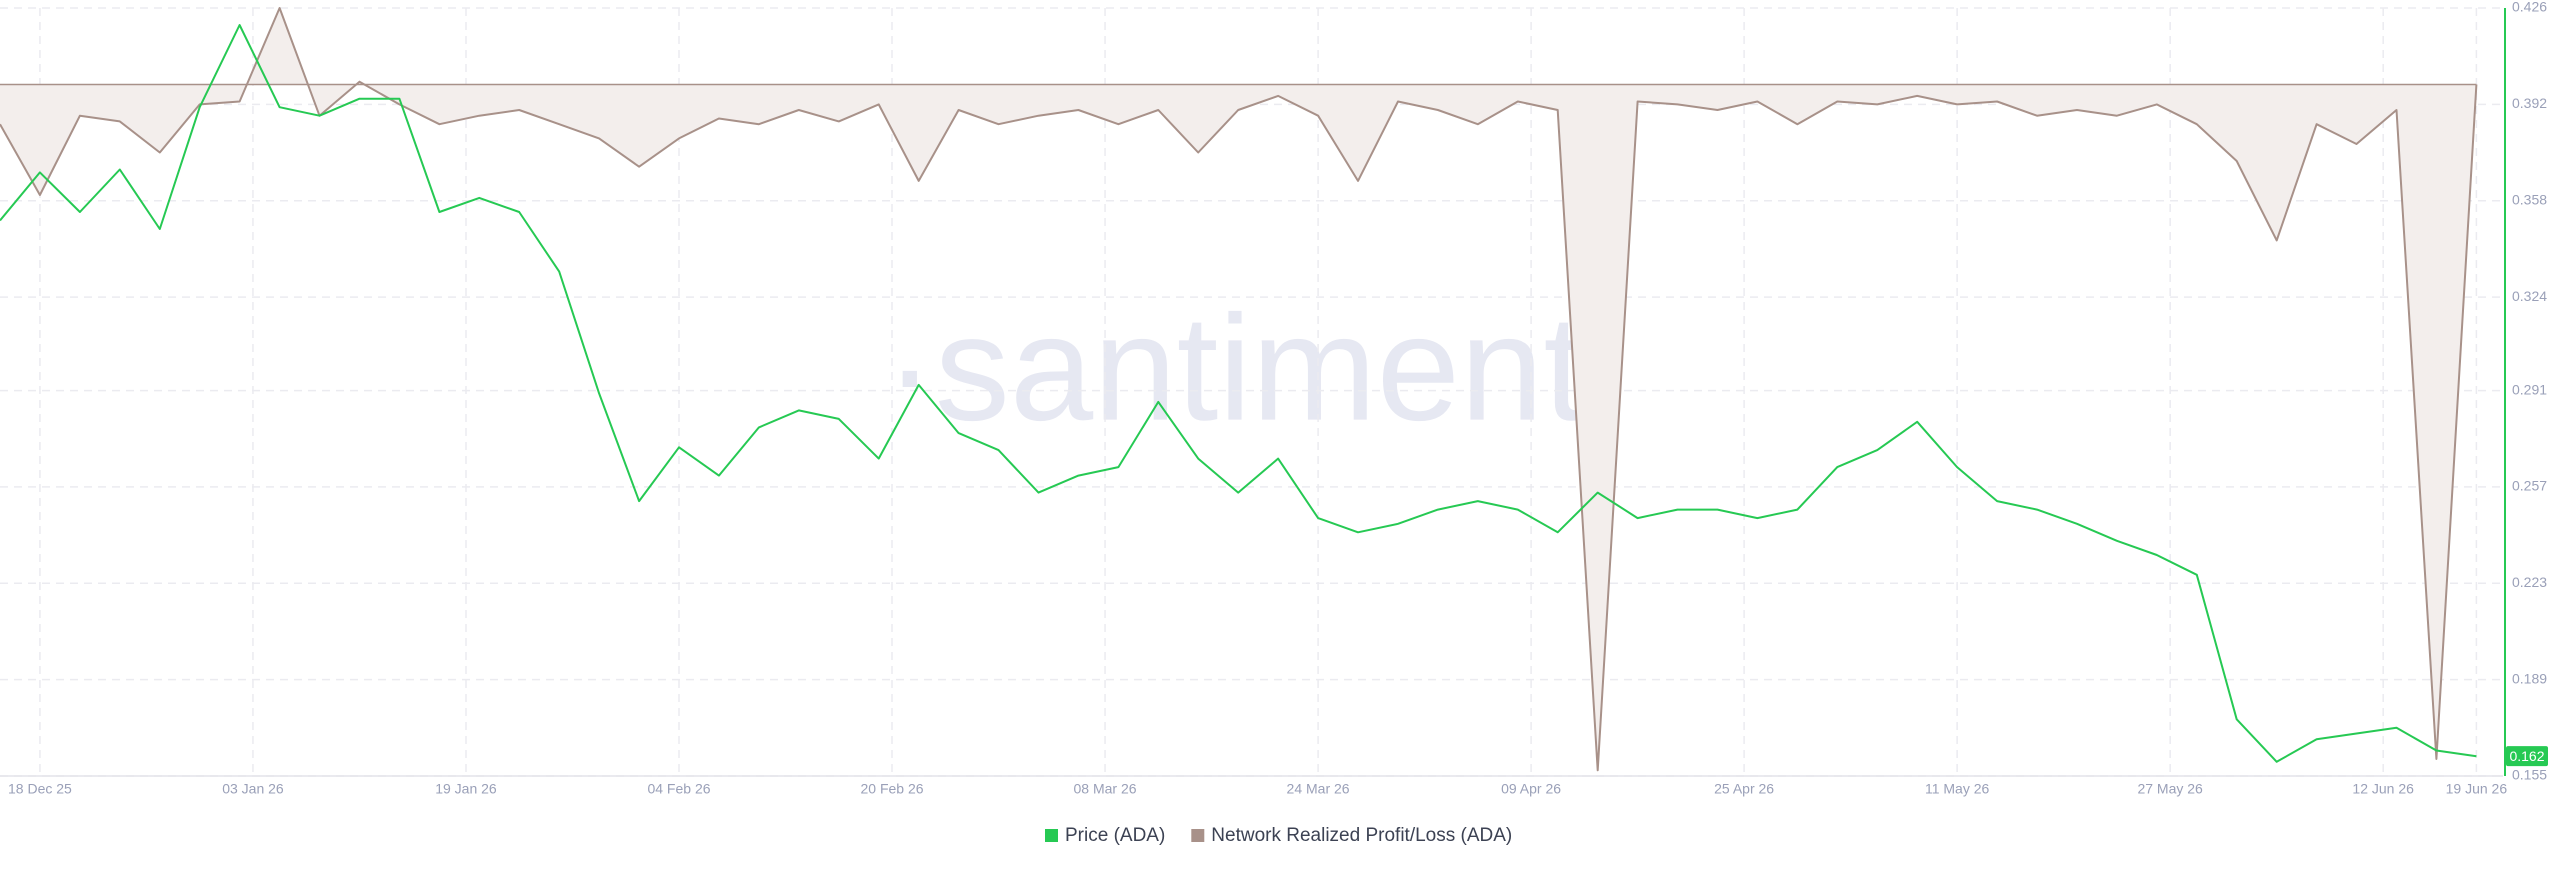 The image size is (2560, 872). I want to click on last-value-badge, so click(2527, 756).